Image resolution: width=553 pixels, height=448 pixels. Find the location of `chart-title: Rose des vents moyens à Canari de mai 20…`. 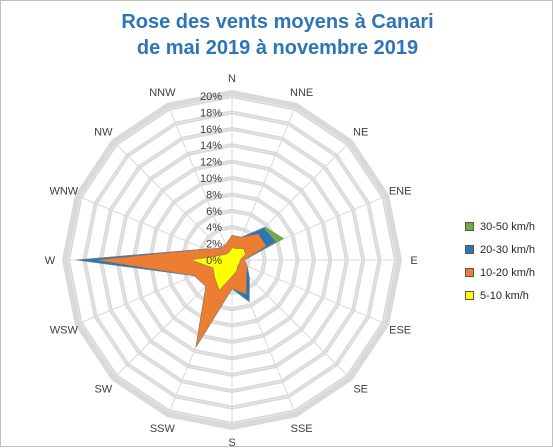

chart-title: Rose des vents moyens à Canari de mai 20… is located at coordinates (277, 35).